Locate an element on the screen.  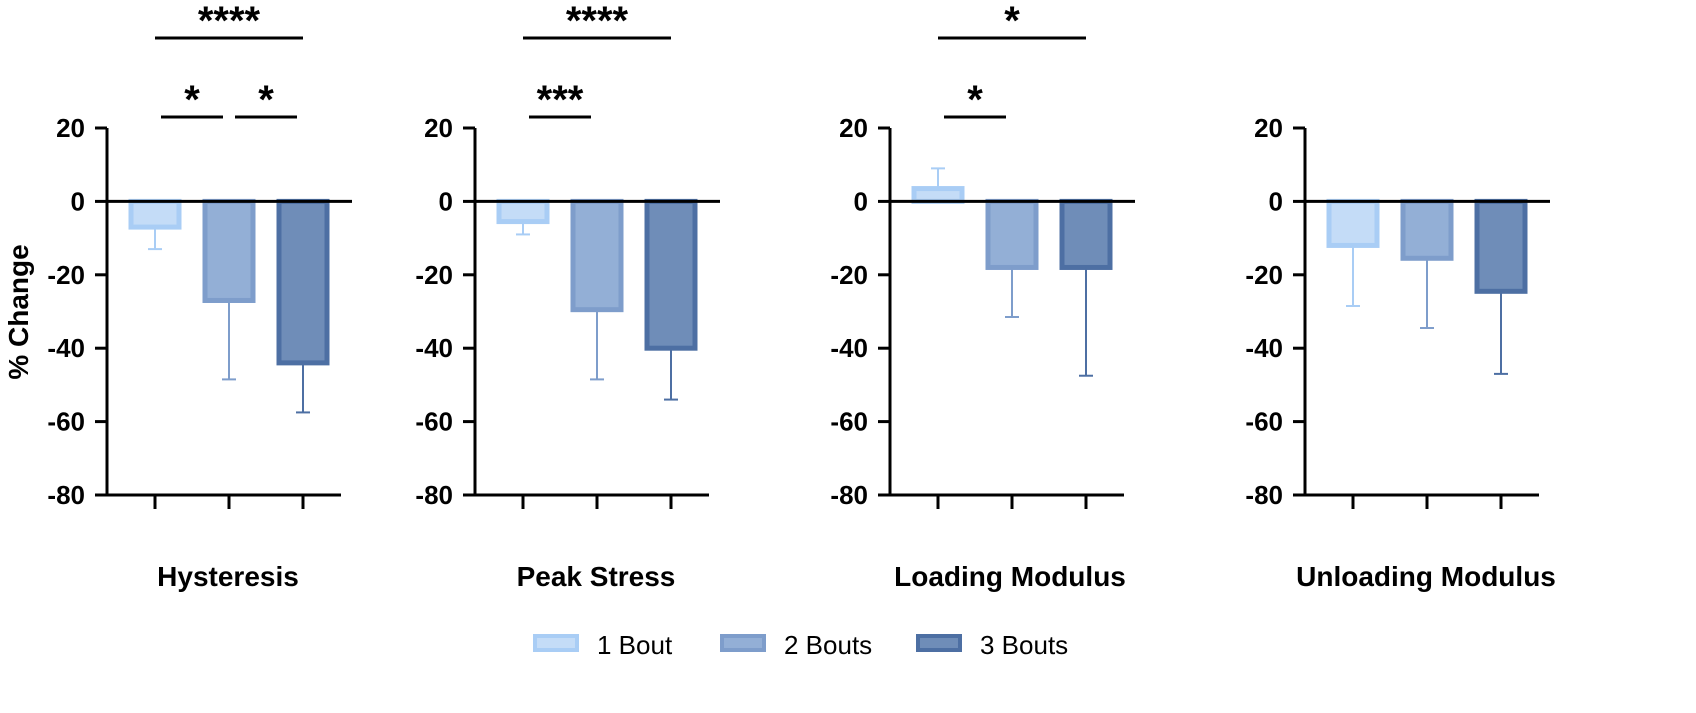
panel-title: Unloading Modulus is located at coordinates (1426, 576).